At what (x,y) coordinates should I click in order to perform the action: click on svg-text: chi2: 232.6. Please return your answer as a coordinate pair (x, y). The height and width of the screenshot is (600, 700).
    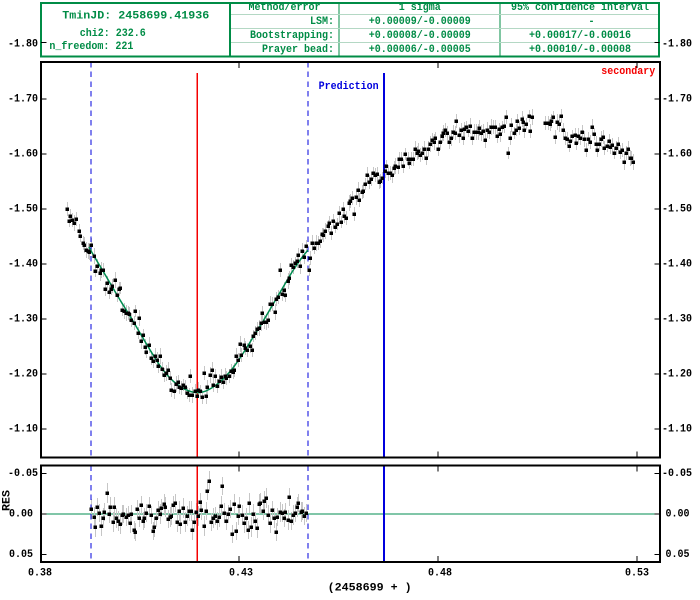
    Looking at the image, I should click on (113, 34).